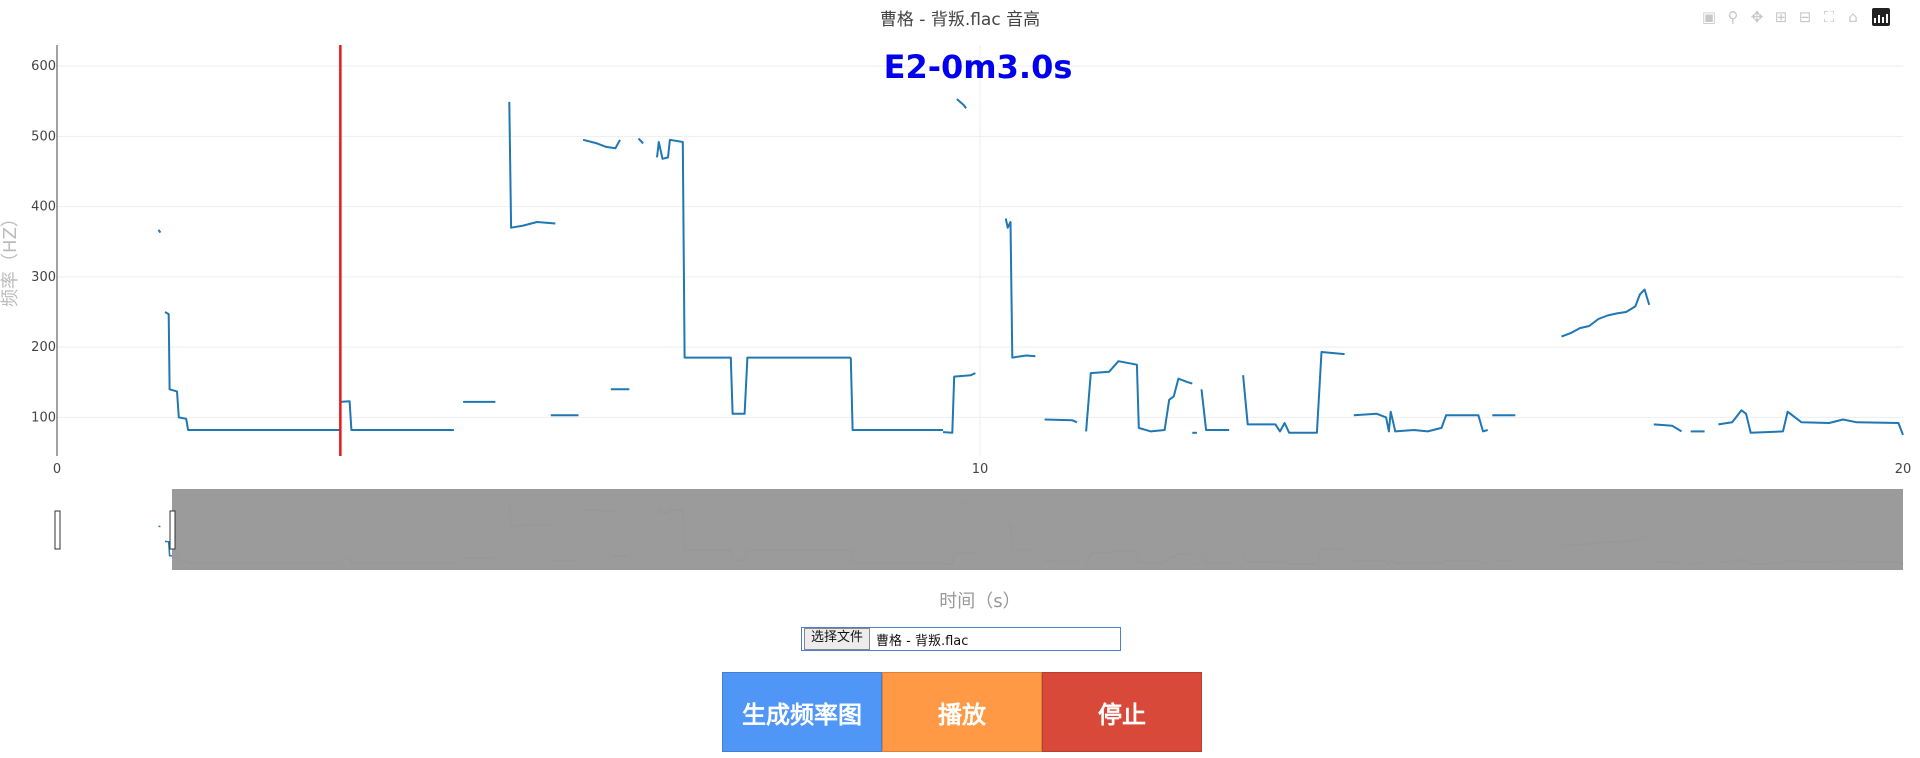  Describe the element at coordinates (1805, 17) in the screenshot. I see `zoom-out-icon: ⊟` at that location.